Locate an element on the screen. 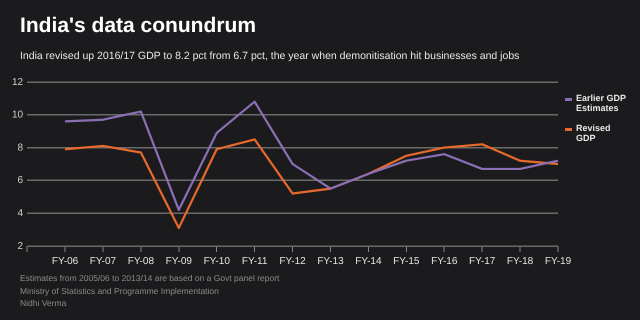 The image size is (640, 320). y-tick-label: 6 is located at coordinates (21, 180).